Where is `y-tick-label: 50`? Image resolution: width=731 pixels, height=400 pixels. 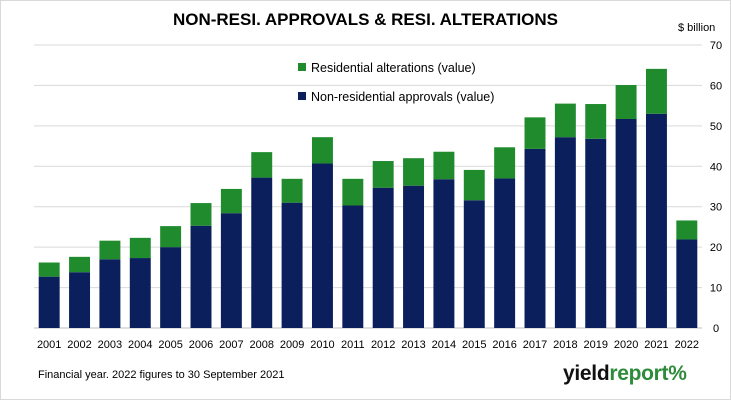
y-tick-label: 50 is located at coordinates (716, 127).